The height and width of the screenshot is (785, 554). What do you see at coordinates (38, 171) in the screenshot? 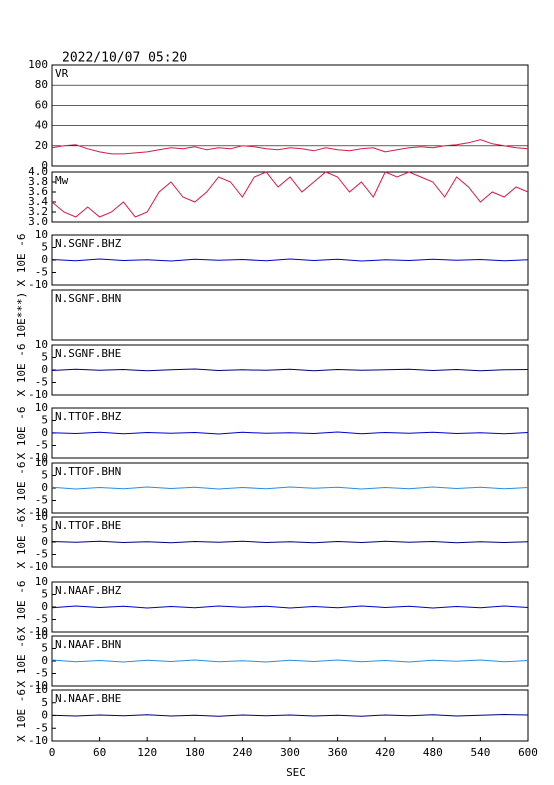
I see `y-tick-label: 4.0` at bounding box center [38, 171].